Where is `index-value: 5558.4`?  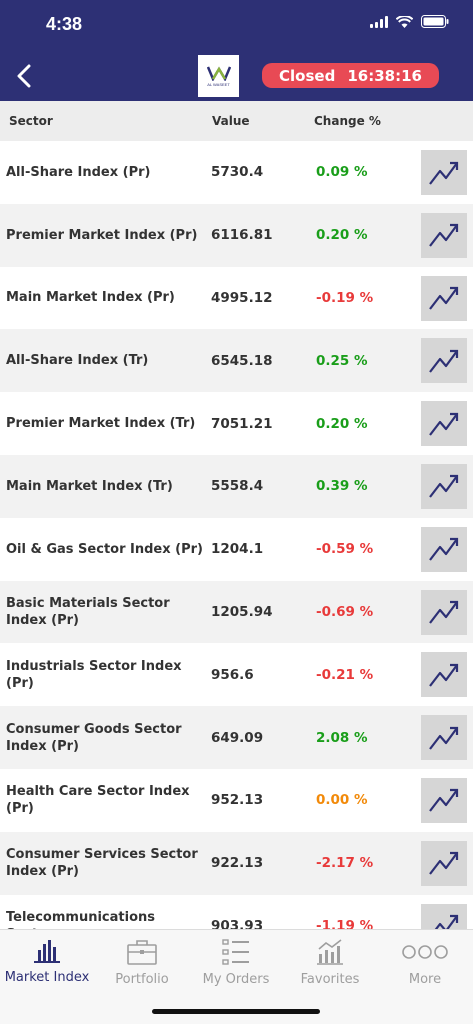 index-value: 5558.4 is located at coordinates (237, 486).